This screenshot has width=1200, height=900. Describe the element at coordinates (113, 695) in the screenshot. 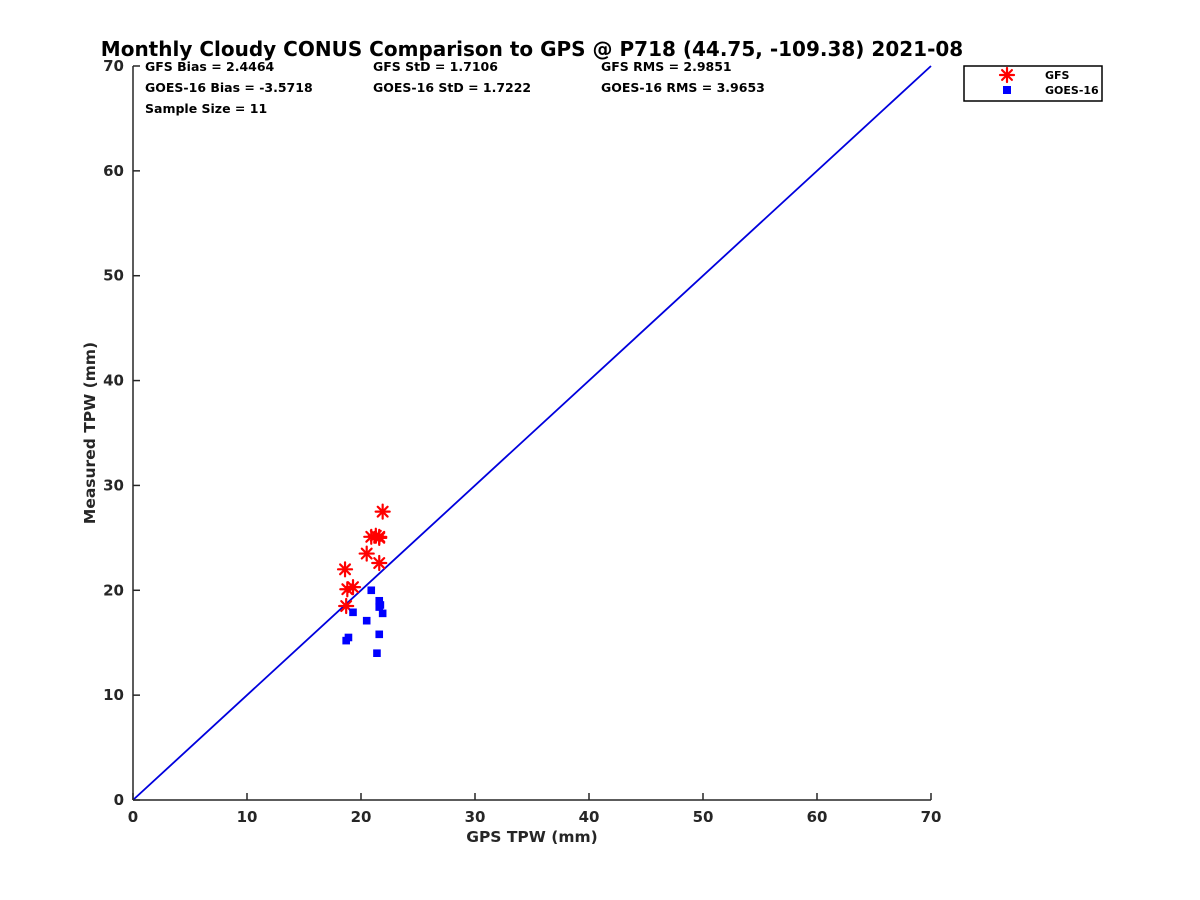

I see `y-tick-label: 10` at that location.